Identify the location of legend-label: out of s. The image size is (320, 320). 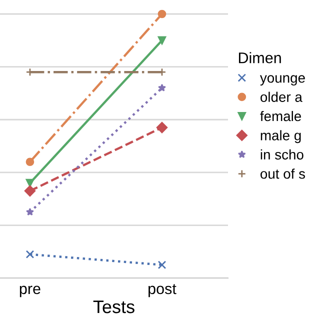
(282, 173).